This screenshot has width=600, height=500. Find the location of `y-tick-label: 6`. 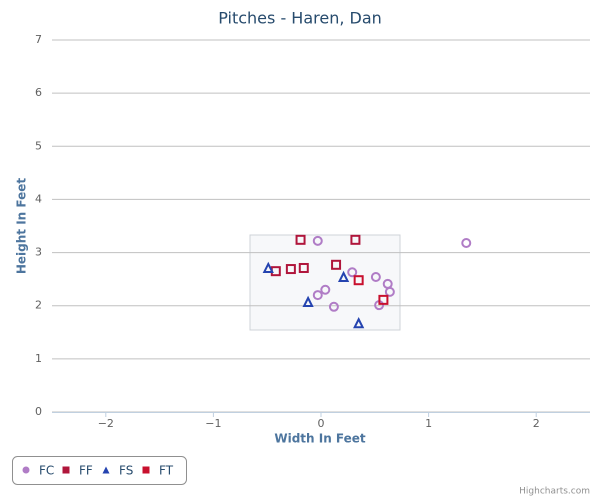

y-tick-label: 6 is located at coordinates (38, 92).